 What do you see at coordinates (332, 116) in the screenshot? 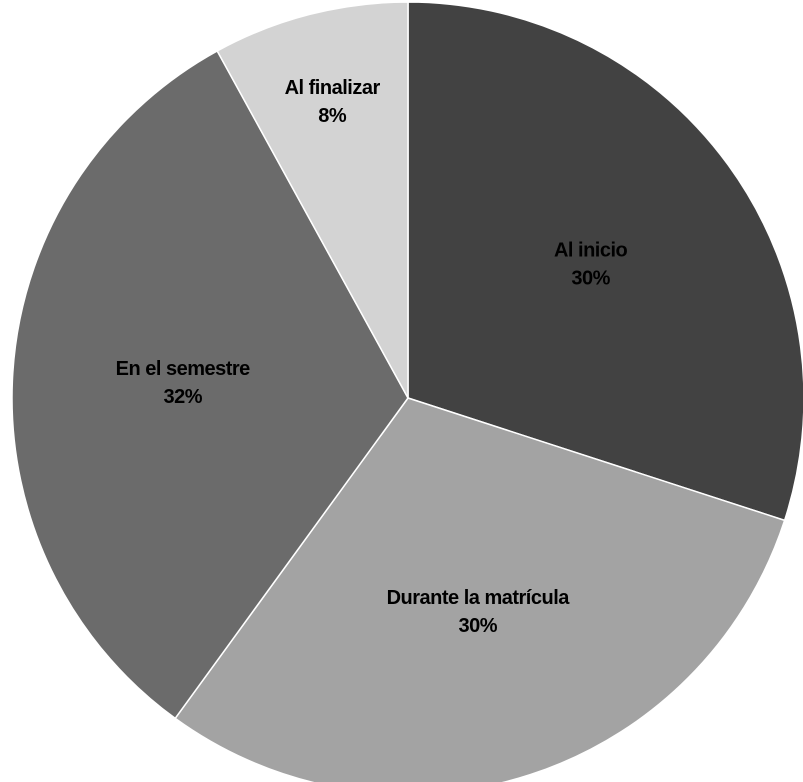
I see `slice-value: 8%` at bounding box center [332, 116].